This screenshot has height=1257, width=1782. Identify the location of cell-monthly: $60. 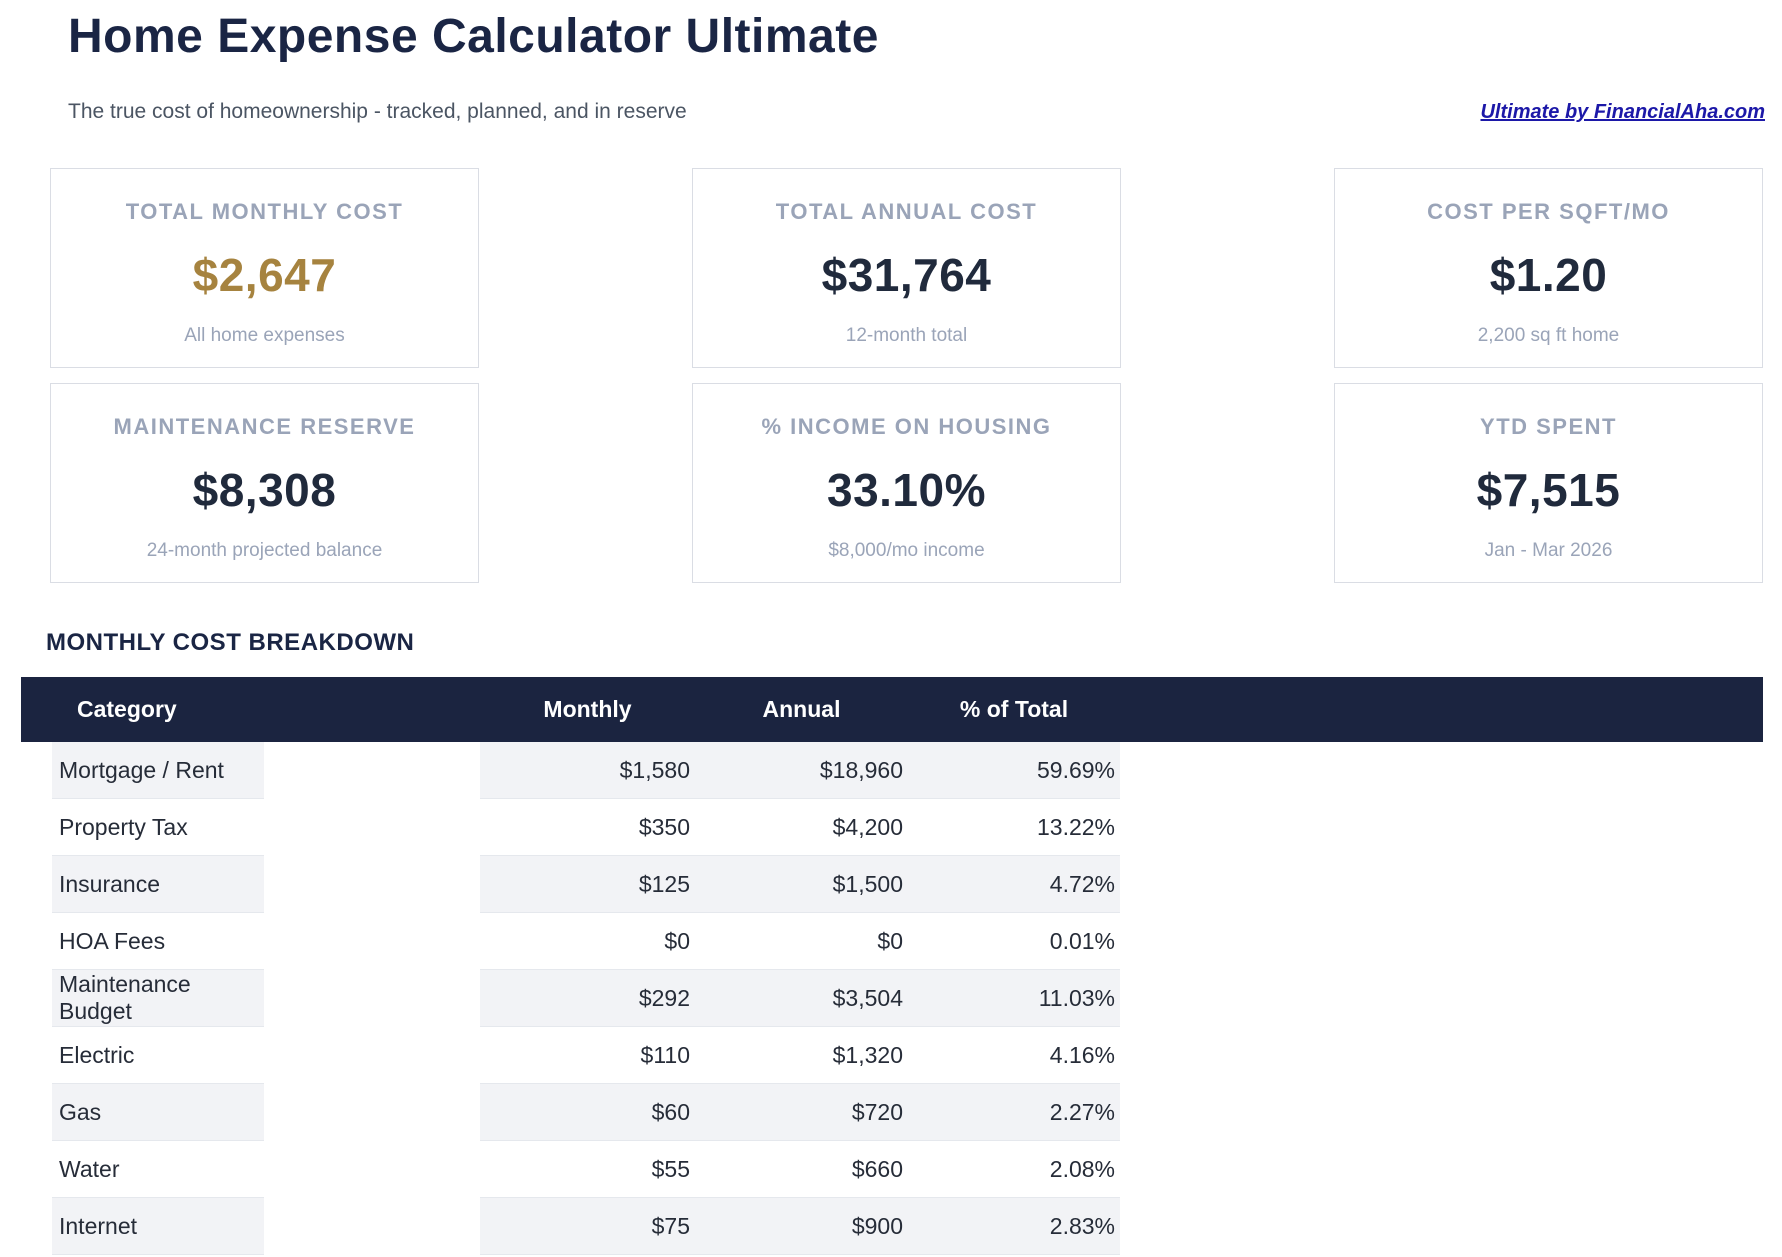
(587, 1112).